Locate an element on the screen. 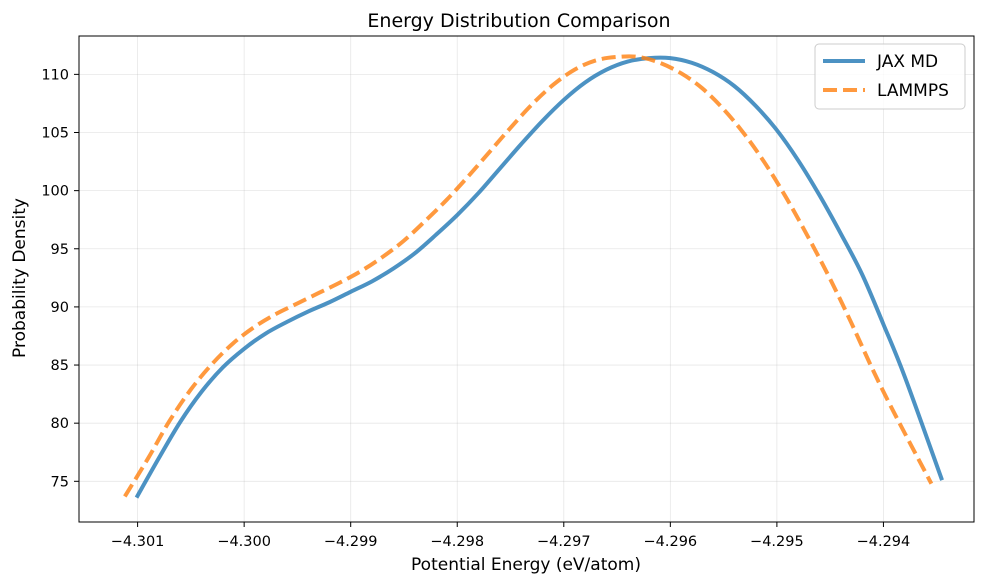 This screenshot has width=984, height=584. y-tick-label: 80 is located at coordinates (60, 424).